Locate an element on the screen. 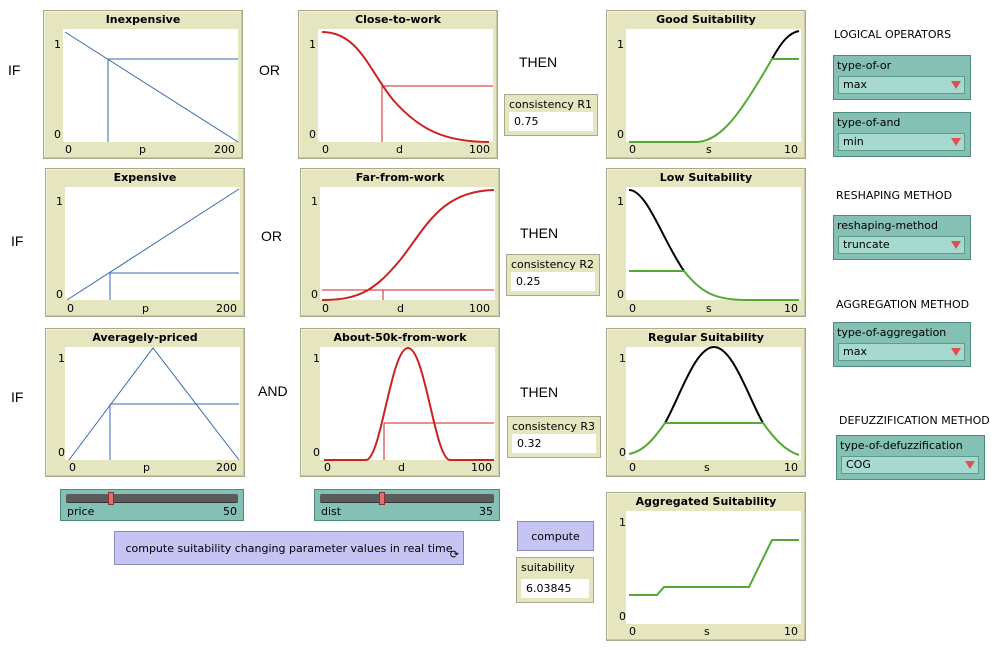  then-label-rule1: THEN is located at coordinates (538, 62).